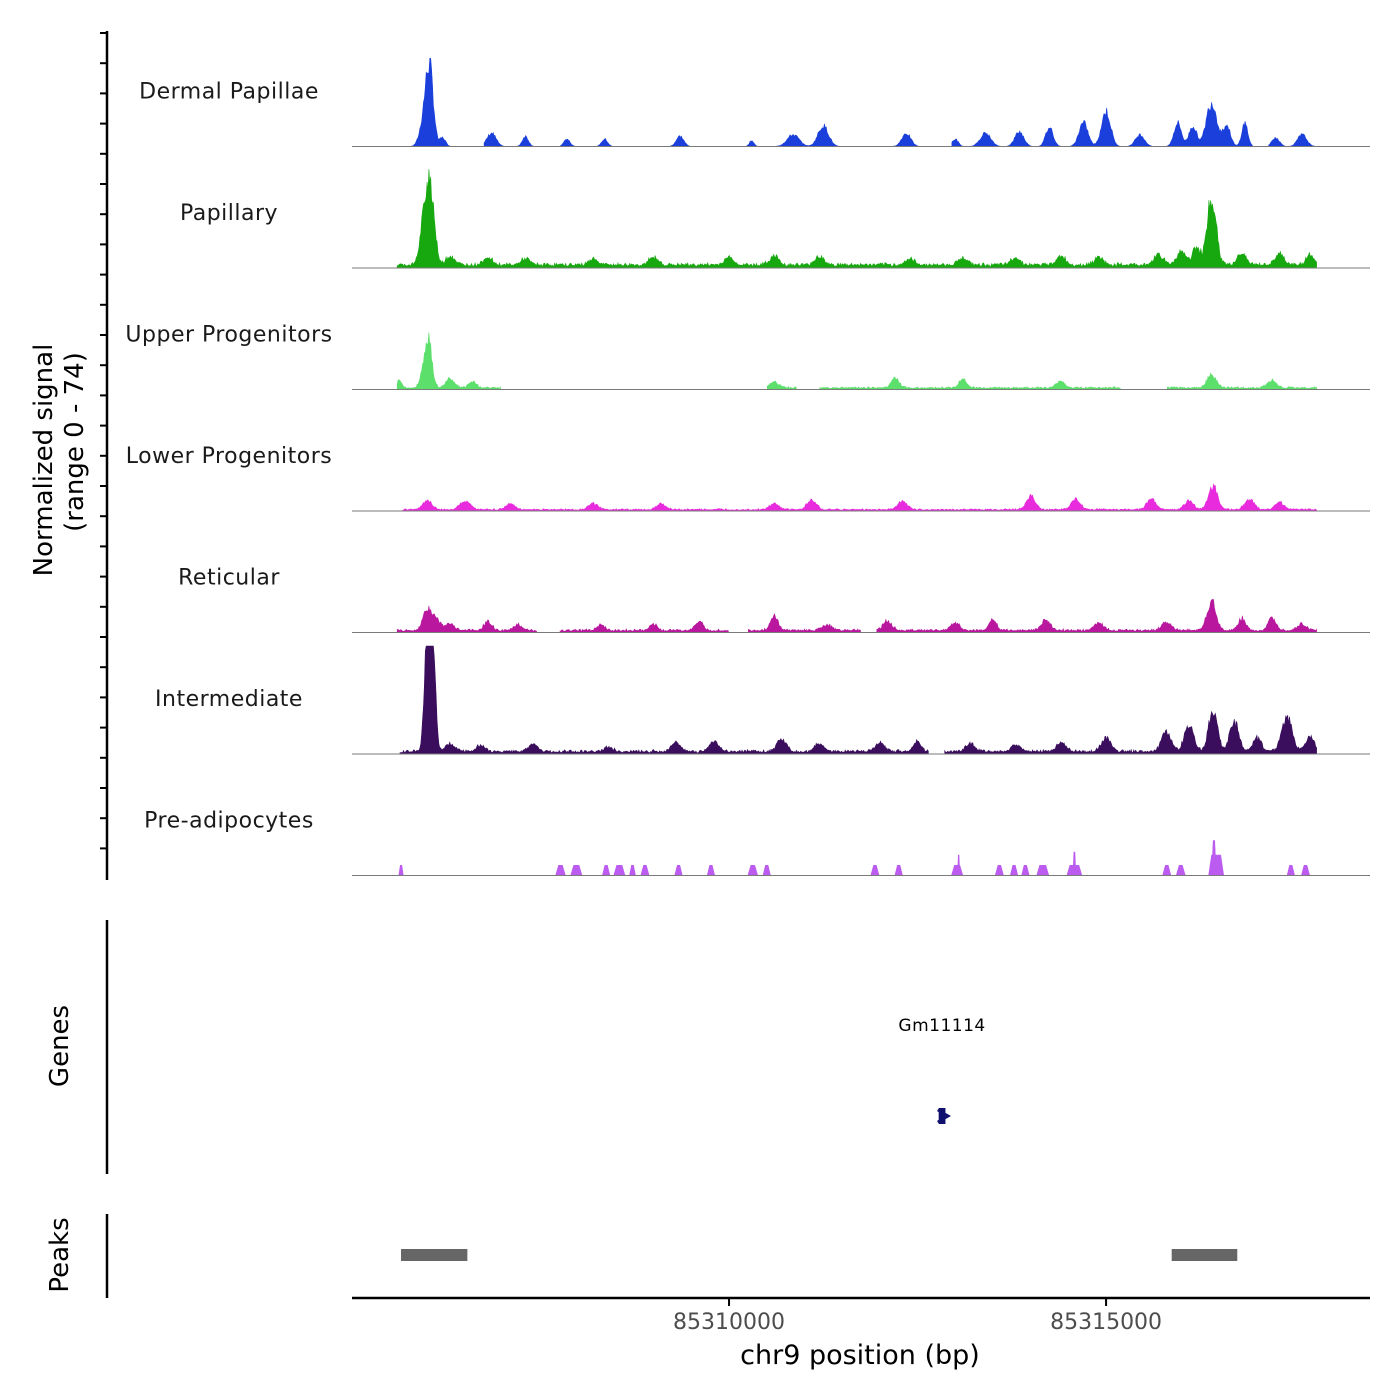 The width and height of the screenshot is (1400, 1400). I want to click on y-axis-title: Normalized signal (range 0 - 74), so click(59, 460).